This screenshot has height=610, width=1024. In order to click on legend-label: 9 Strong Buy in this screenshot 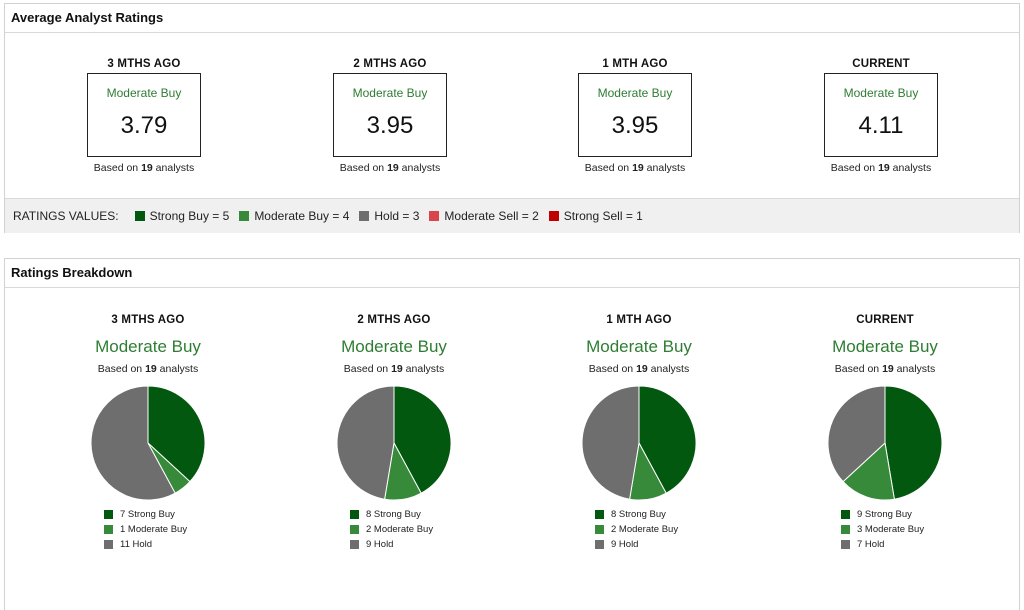, I will do `click(884, 514)`.